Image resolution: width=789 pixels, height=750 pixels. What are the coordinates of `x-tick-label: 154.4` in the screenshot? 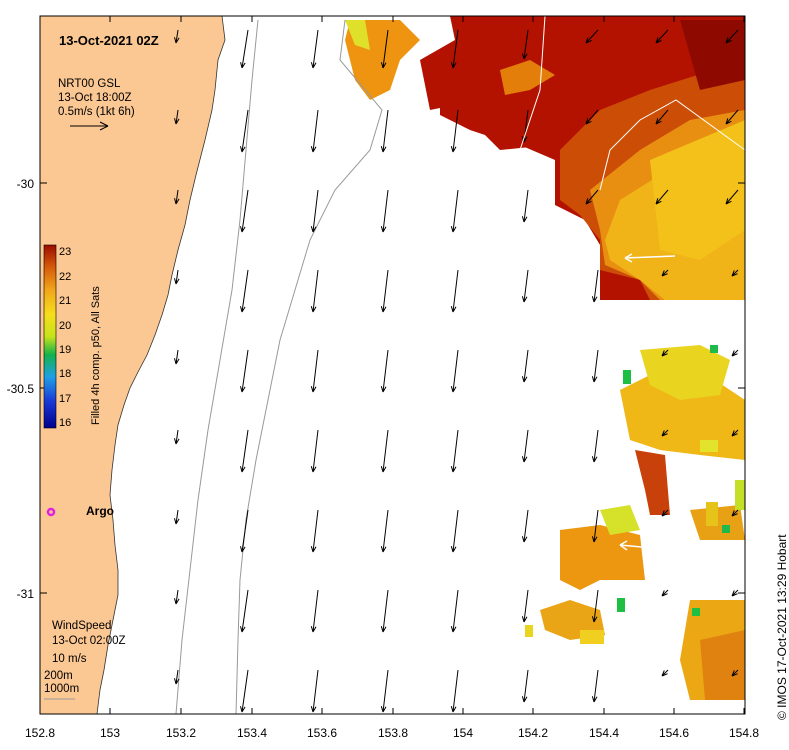 It's located at (604, 733).